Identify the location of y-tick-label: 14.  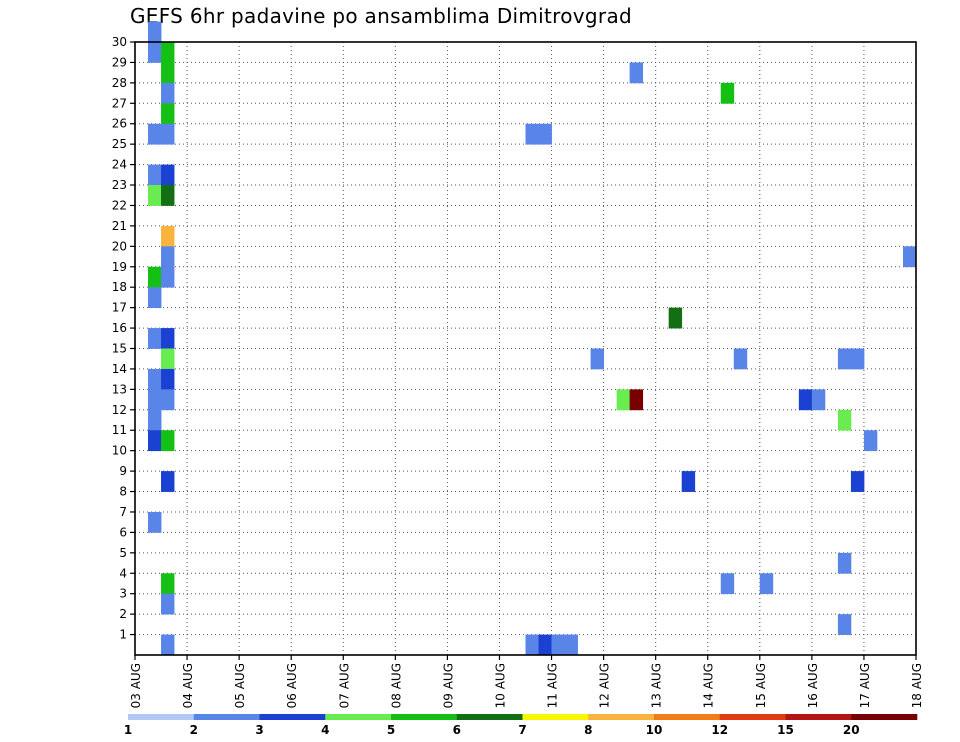
(119, 369).